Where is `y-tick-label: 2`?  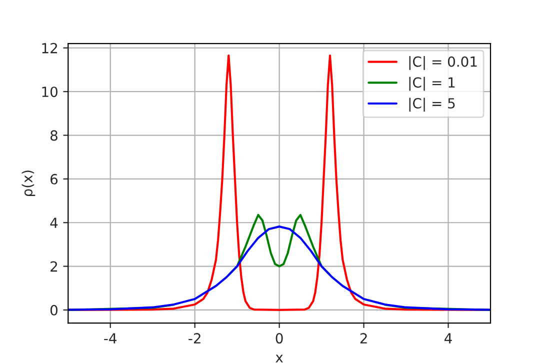 y-tick-label: 2 is located at coordinates (54, 266).